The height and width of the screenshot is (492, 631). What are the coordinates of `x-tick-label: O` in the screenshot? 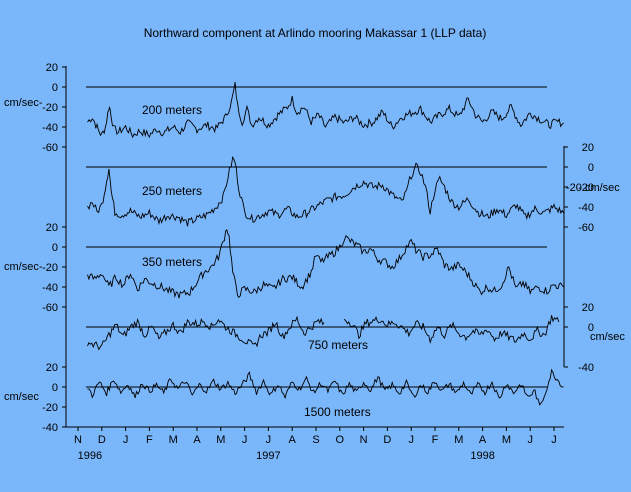 It's located at (340, 440).